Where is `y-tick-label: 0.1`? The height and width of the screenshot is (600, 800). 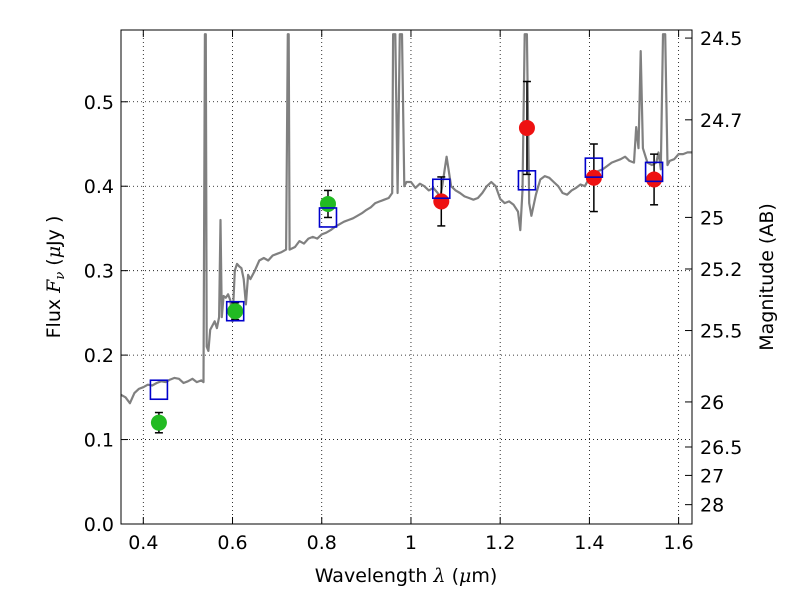
y-tick-label: 0.1 is located at coordinates (99, 441).